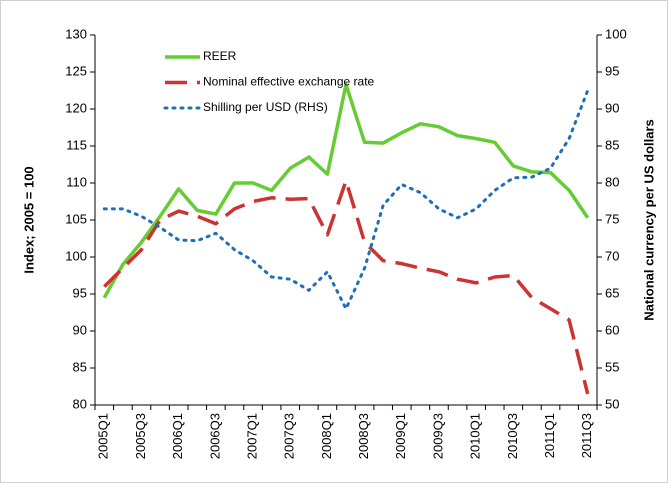 The width and height of the screenshot is (668, 483). What do you see at coordinates (251, 436) in the screenshot?
I see `x-tick-label: 2007Q1` at bounding box center [251, 436].